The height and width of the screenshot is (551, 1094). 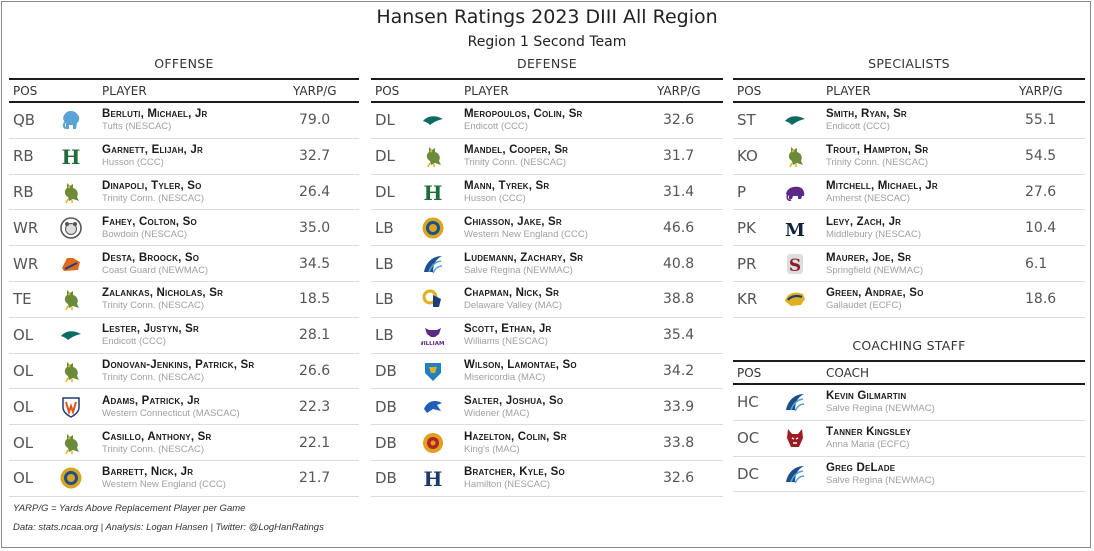 What do you see at coordinates (882, 185) in the screenshot?
I see `player-name: Mitchell, Michael, Jr` at bounding box center [882, 185].